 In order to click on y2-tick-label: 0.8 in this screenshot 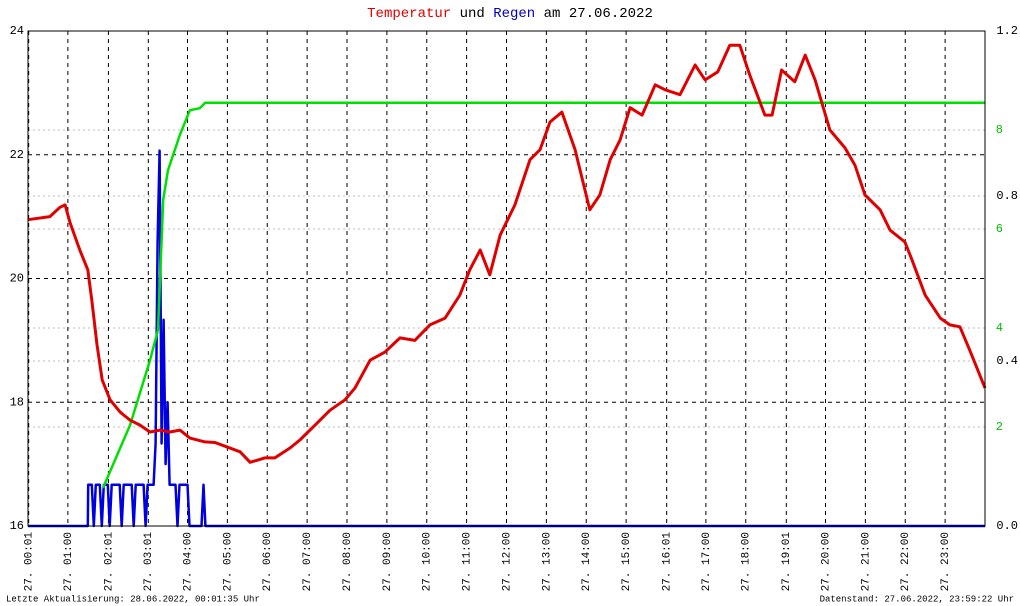, I will do `click(1007, 196)`.